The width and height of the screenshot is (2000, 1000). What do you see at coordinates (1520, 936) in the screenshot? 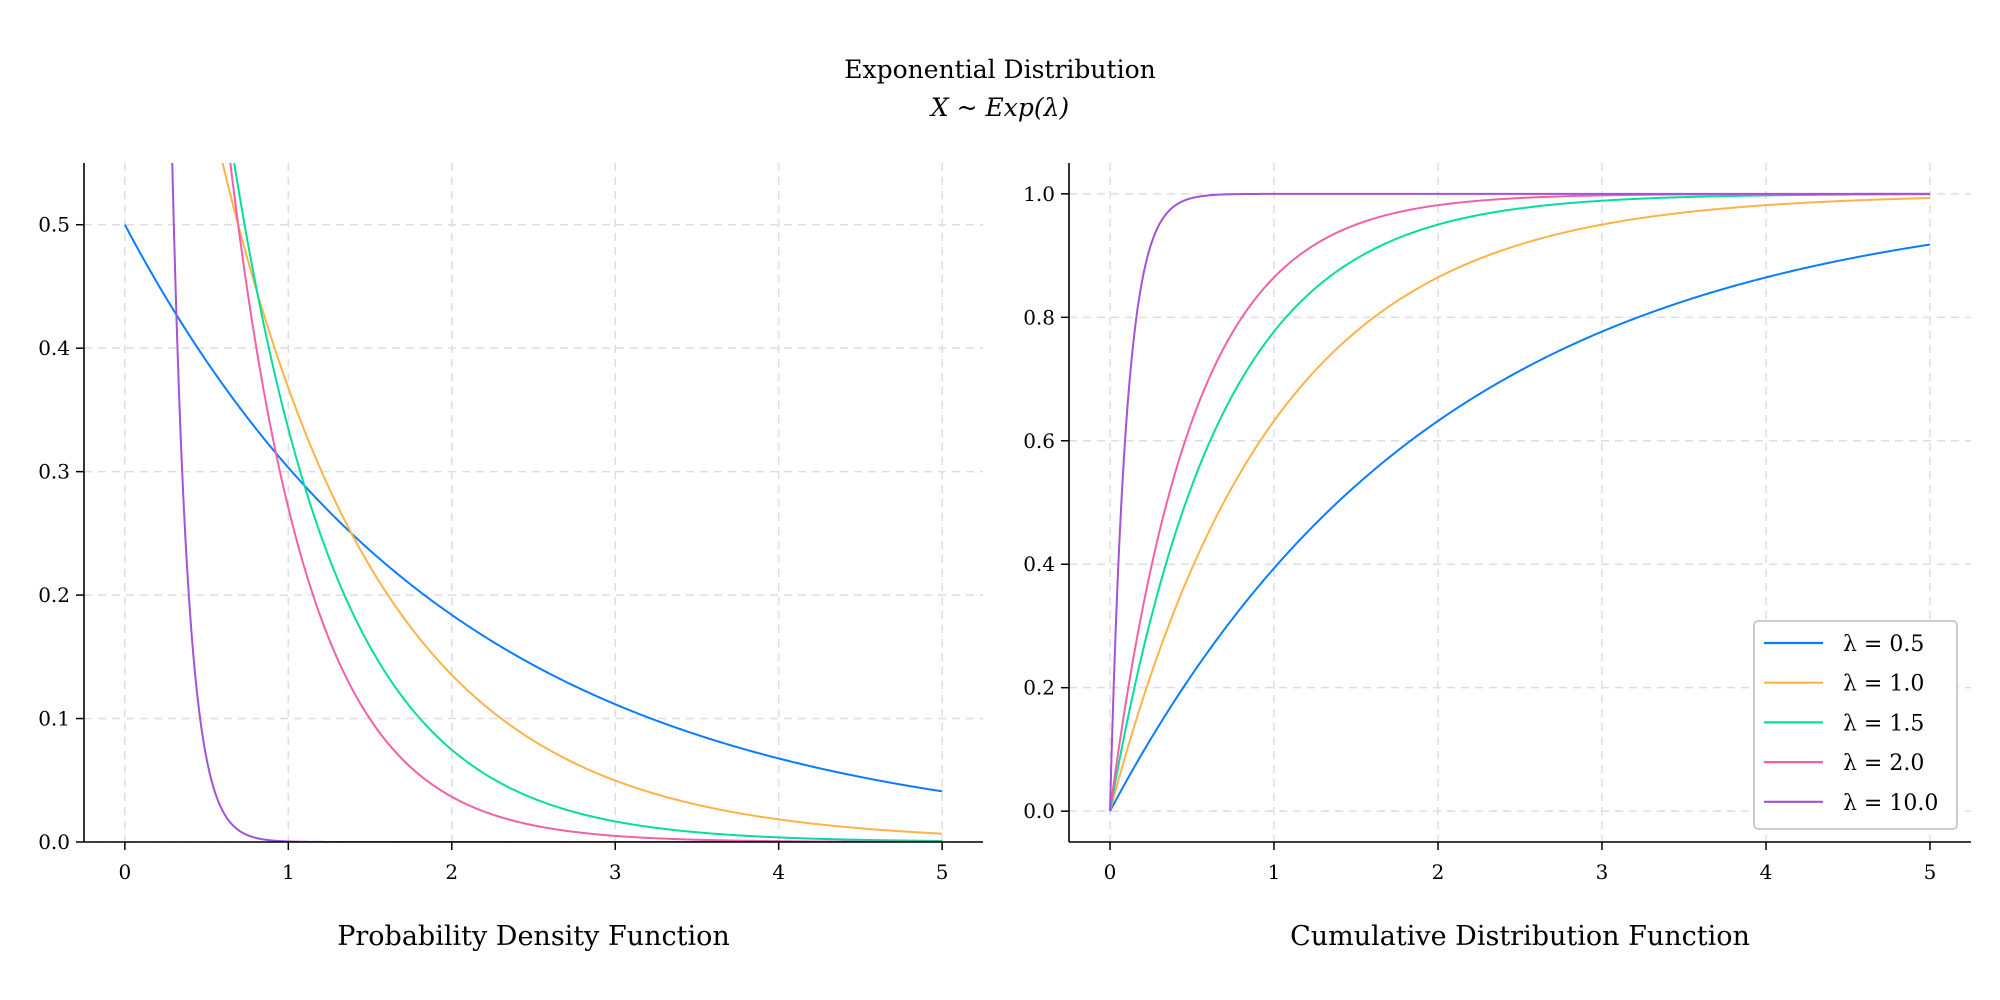
I see `x-axis-label: Cumulative Distribution Function` at bounding box center [1520, 936].